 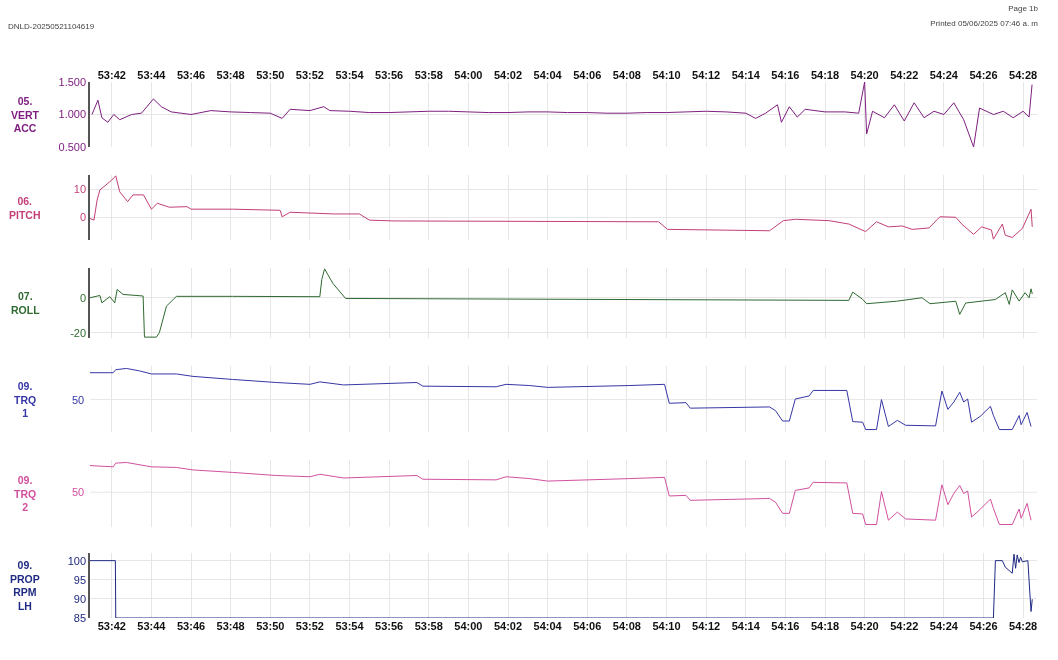 What do you see at coordinates (26, 303) in the screenshot?
I see `y-axis-title: 07. ROLL` at bounding box center [26, 303].